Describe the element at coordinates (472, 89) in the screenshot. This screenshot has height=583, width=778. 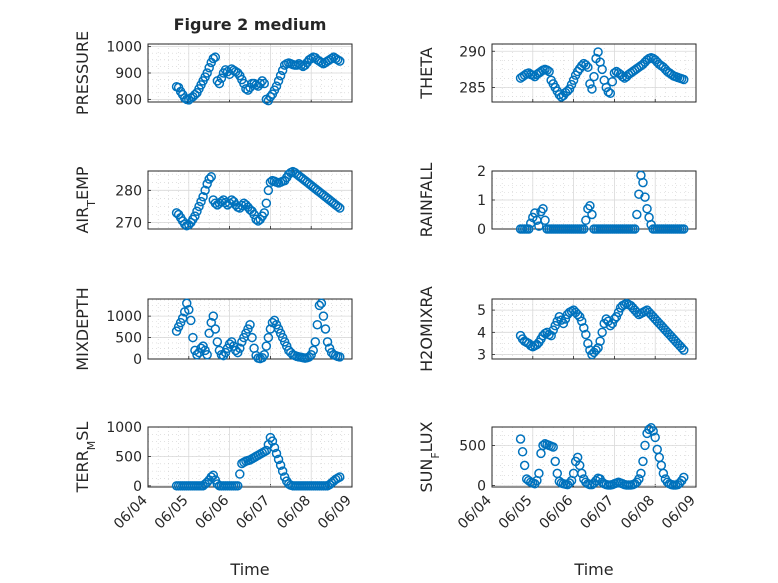
I see `y-tick-label: 285` at that location.